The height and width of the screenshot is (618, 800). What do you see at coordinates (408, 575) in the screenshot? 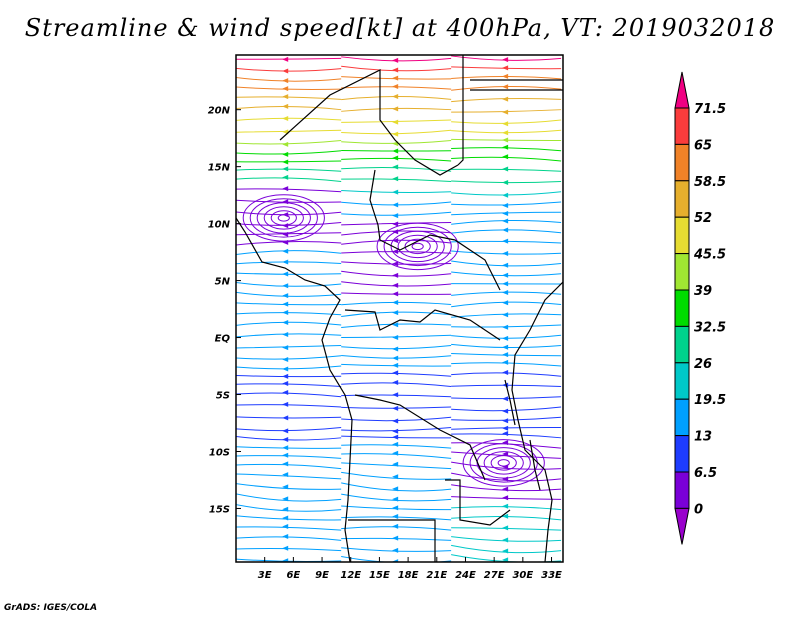
I see `lon-tick-label: 18E` at bounding box center [408, 575].